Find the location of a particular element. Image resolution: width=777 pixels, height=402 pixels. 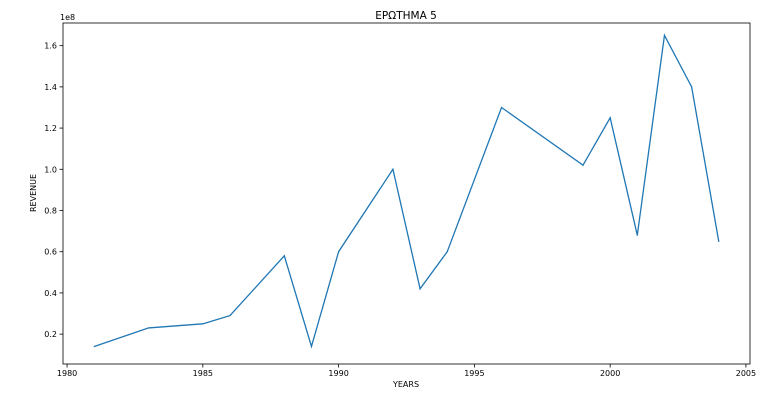

x-tick-label: 2000 is located at coordinates (610, 373).